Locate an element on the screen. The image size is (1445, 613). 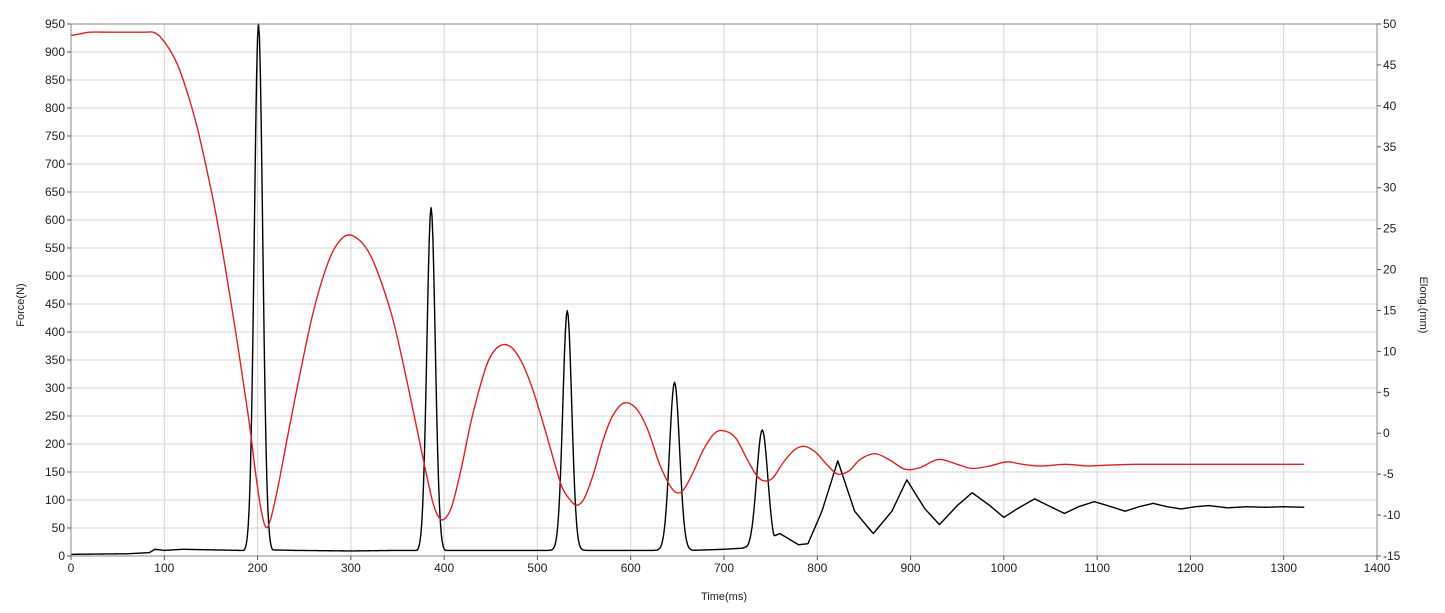
y-left-tick-label: 200 is located at coordinates (55, 444).